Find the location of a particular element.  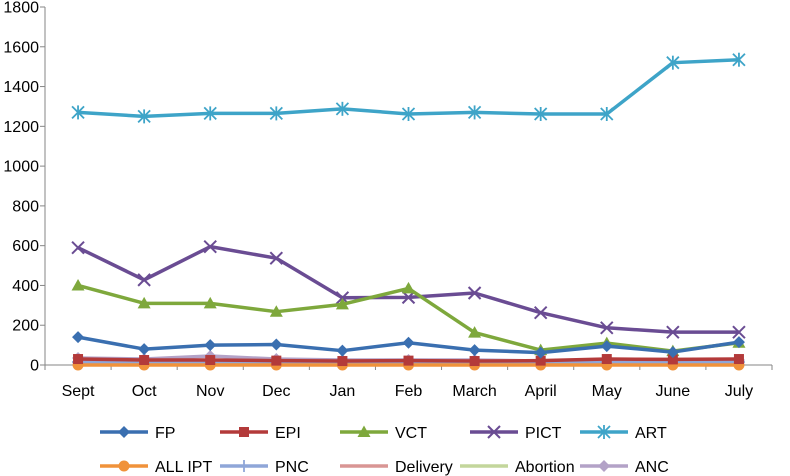

x-tick-label: April is located at coordinates (541, 391).